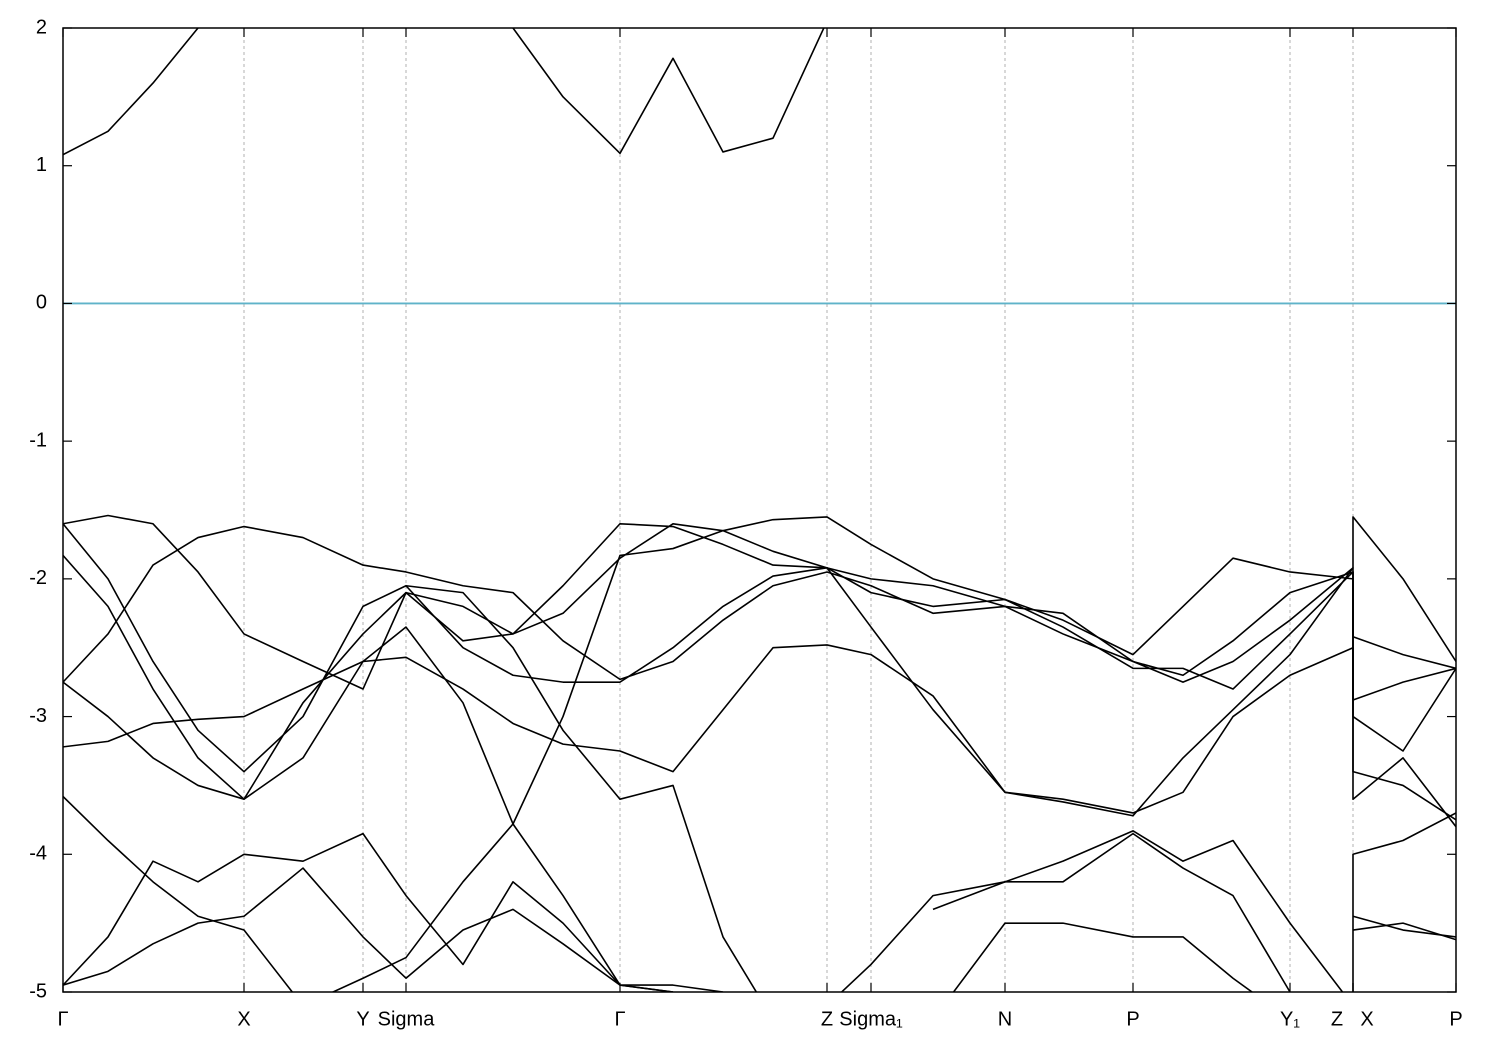  What do you see at coordinates (871, 1019) in the screenshot?
I see `x-tick-label: Sigma₁` at bounding box center [871, 1019].